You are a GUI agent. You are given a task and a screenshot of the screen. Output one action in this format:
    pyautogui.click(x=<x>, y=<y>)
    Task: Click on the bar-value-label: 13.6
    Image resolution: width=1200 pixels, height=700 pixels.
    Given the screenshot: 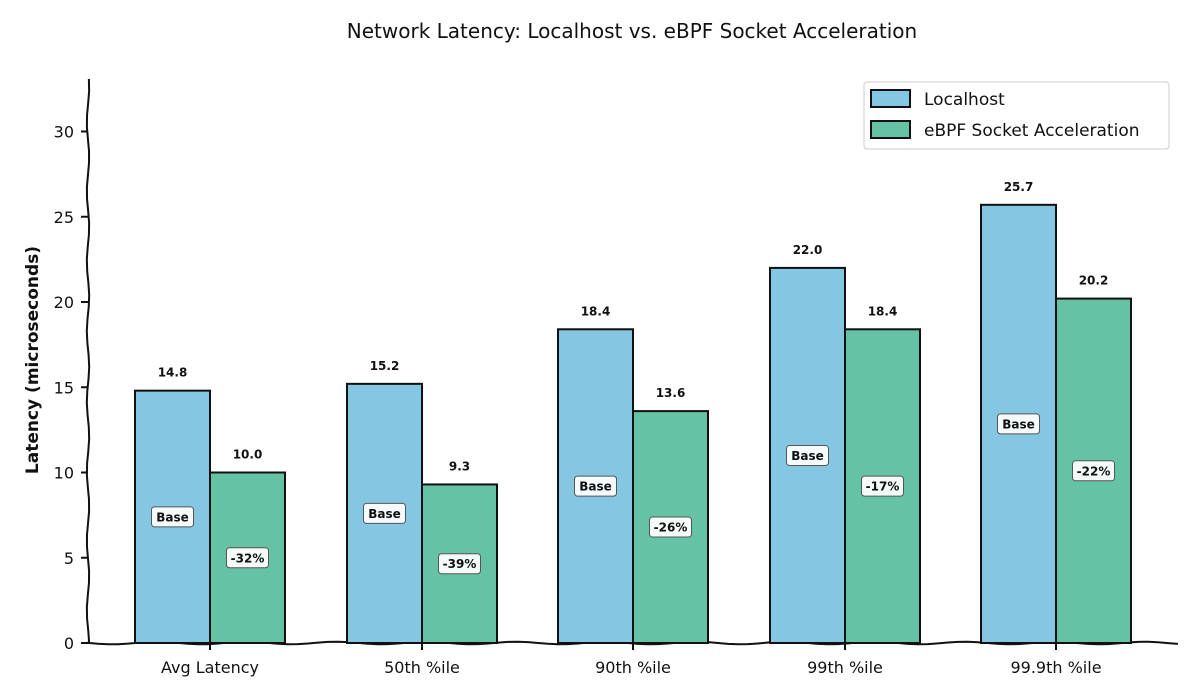 What is the action you would take?
    pyautogui.click(x=671, y=393)
    